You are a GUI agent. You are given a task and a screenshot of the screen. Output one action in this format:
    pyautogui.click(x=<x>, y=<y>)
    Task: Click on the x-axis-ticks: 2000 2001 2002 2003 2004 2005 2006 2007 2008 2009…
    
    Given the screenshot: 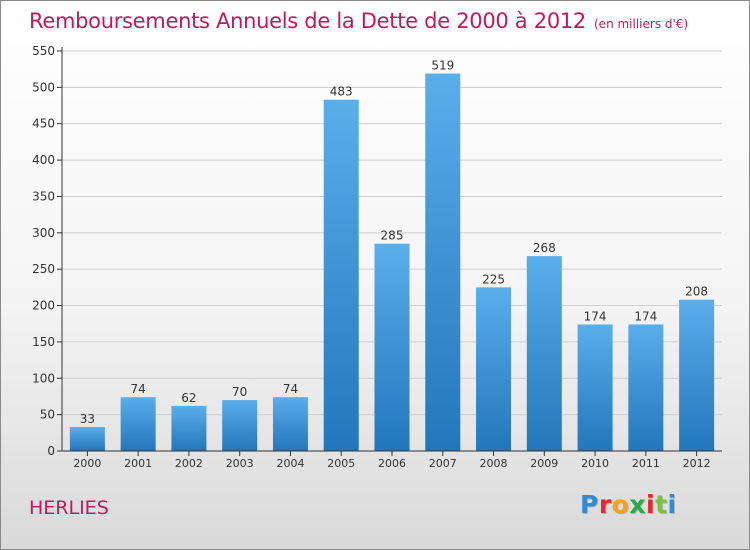 What is the action you would take?
    pyautogui.click(x=392, y=460)
    